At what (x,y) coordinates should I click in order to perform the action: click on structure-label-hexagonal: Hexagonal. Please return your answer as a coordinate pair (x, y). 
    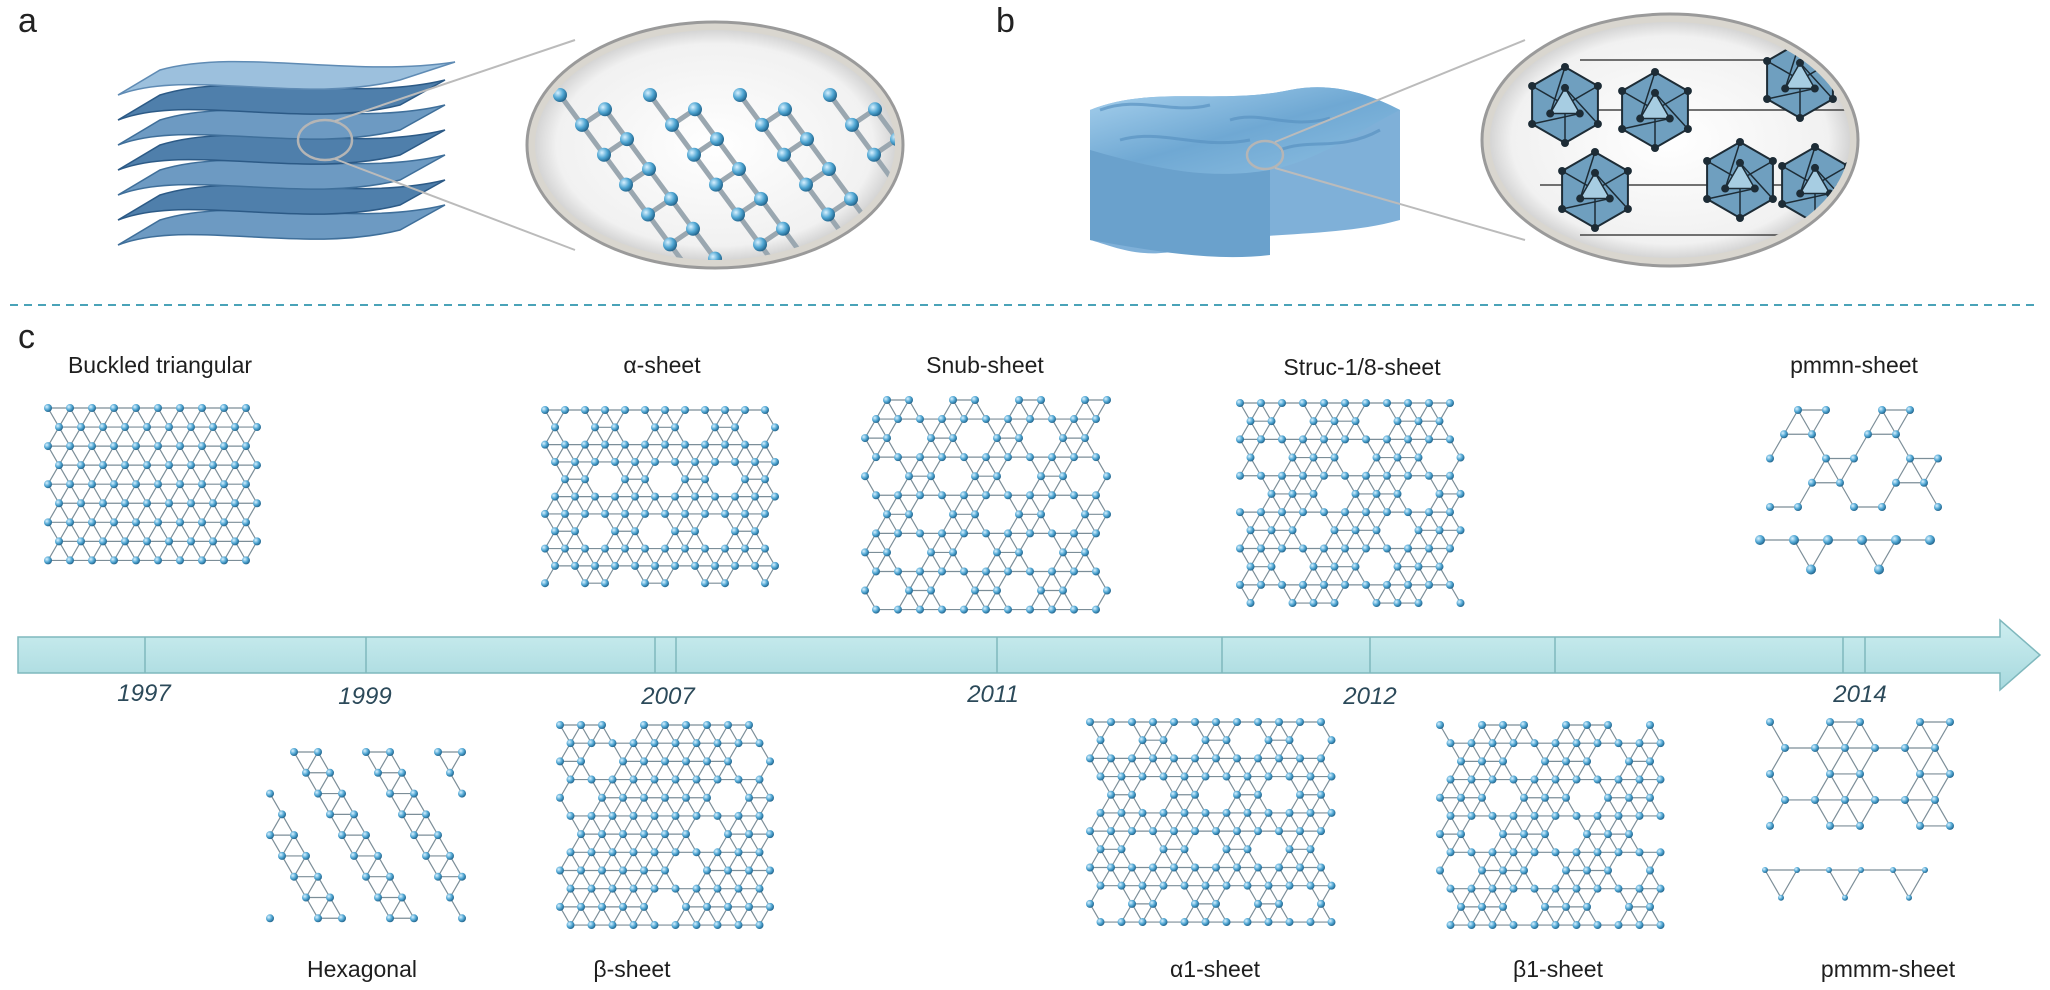
    Looking at the image, I should click on (362, 969).